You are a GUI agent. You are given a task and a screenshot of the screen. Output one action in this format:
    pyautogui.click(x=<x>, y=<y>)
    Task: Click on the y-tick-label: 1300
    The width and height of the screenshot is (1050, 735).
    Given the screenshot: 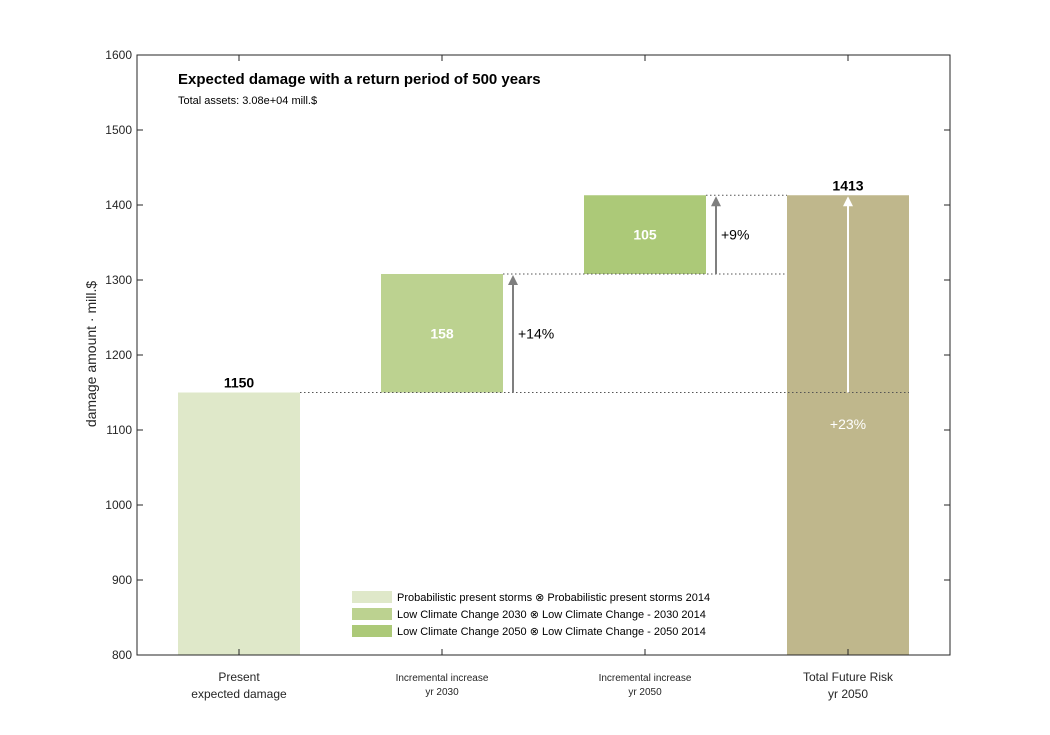 What is the action you would take?
    pyautogui.click(x=118, y=280)
    